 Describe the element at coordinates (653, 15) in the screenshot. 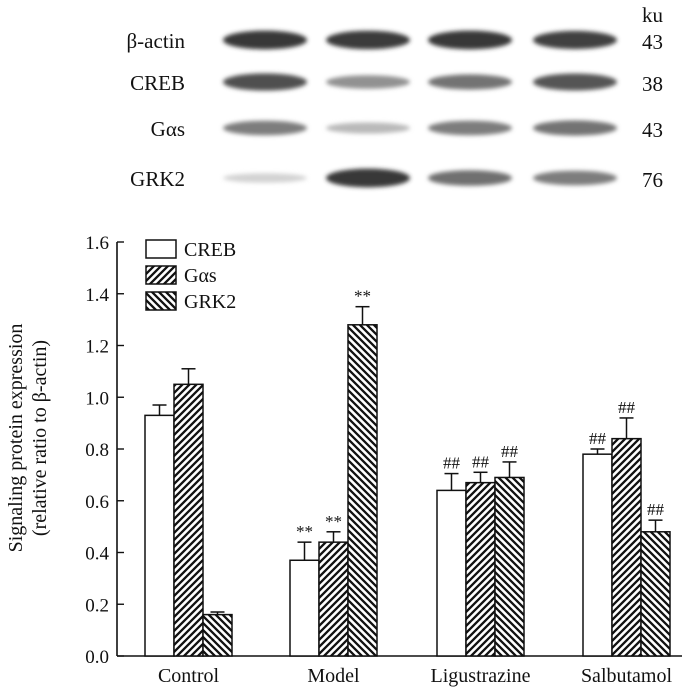

I see `ku-unit-label: ku` at that location.